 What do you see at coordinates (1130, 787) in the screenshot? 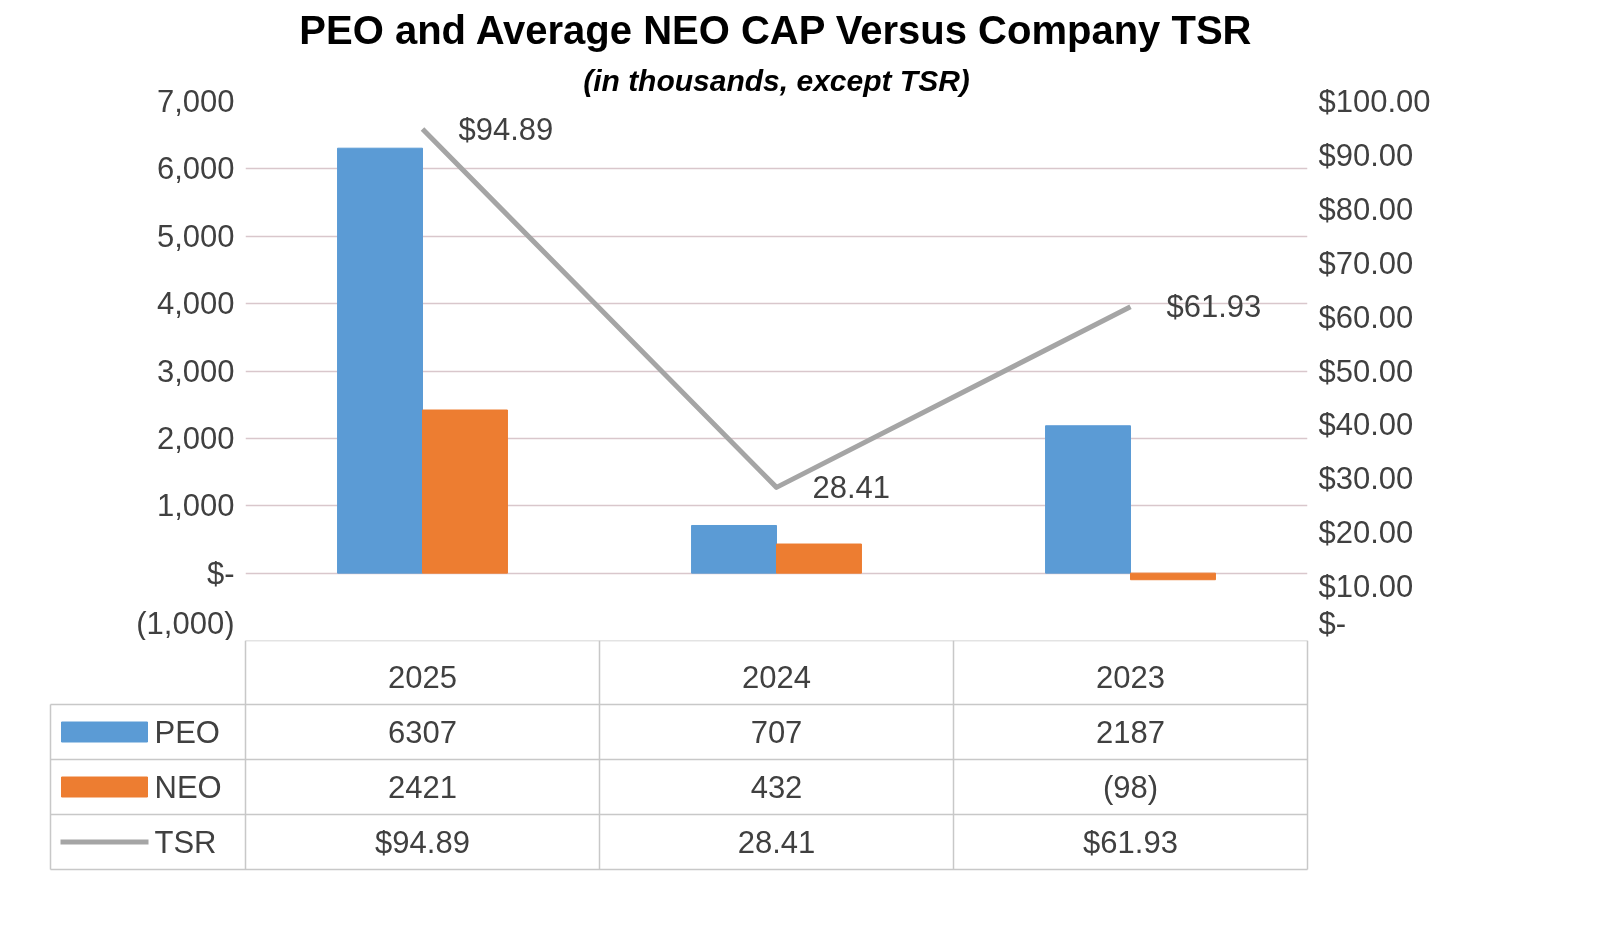
I see `data-label: (98)` at bounding box center [1130, 787].